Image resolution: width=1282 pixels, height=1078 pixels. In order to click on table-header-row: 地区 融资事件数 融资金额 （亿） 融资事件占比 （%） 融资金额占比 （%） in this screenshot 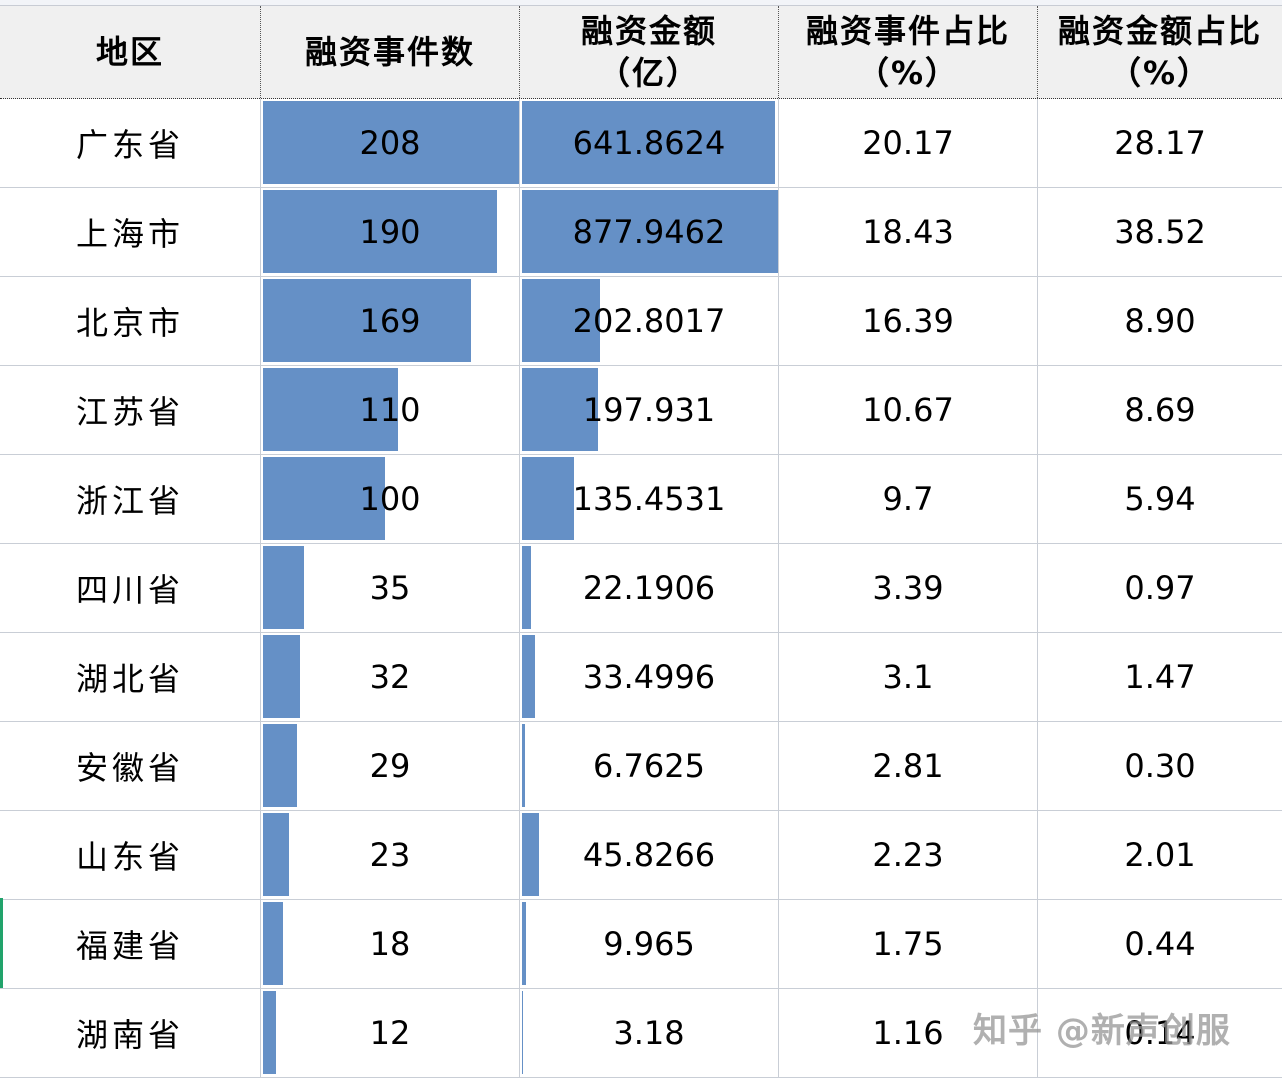, I will do `click(641, 52)`.